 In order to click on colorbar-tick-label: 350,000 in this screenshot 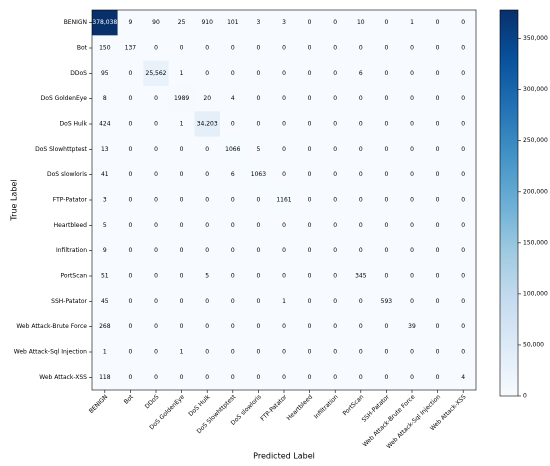, I will do `click(535, 38)`.